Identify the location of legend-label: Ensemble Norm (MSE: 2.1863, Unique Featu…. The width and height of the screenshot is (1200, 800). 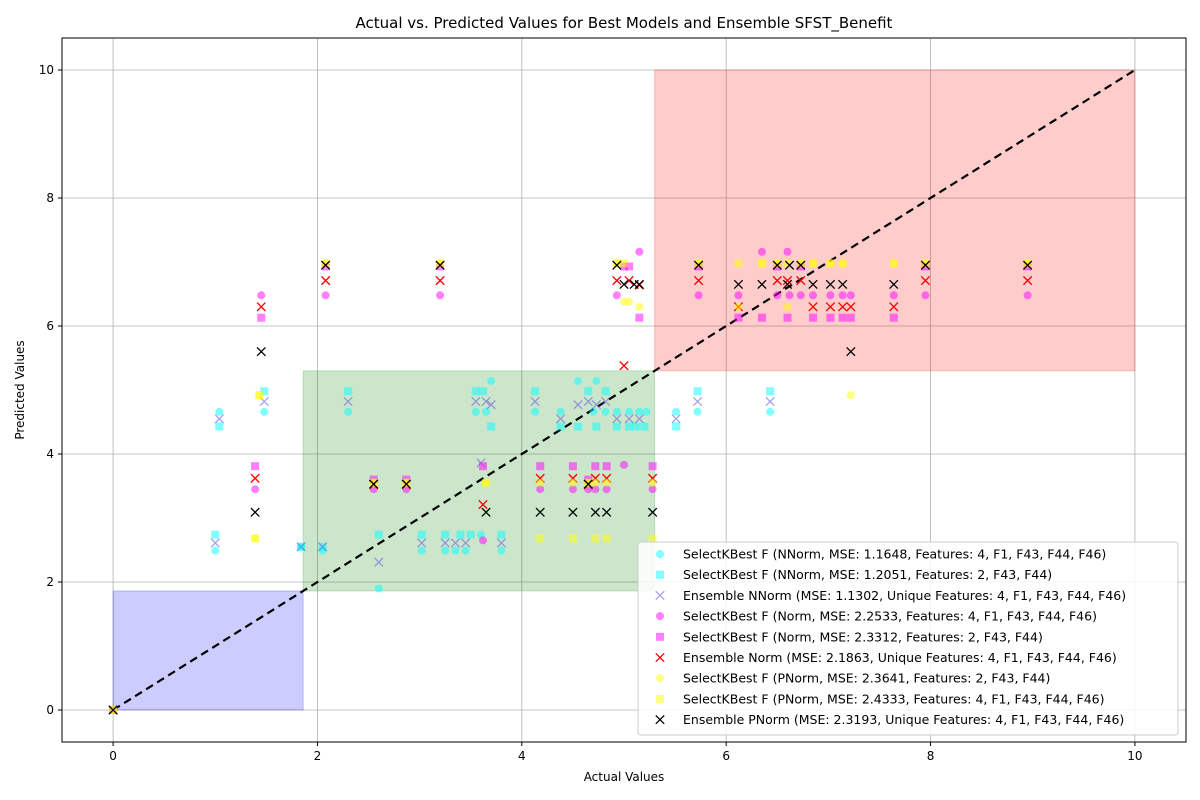
(900, 657).